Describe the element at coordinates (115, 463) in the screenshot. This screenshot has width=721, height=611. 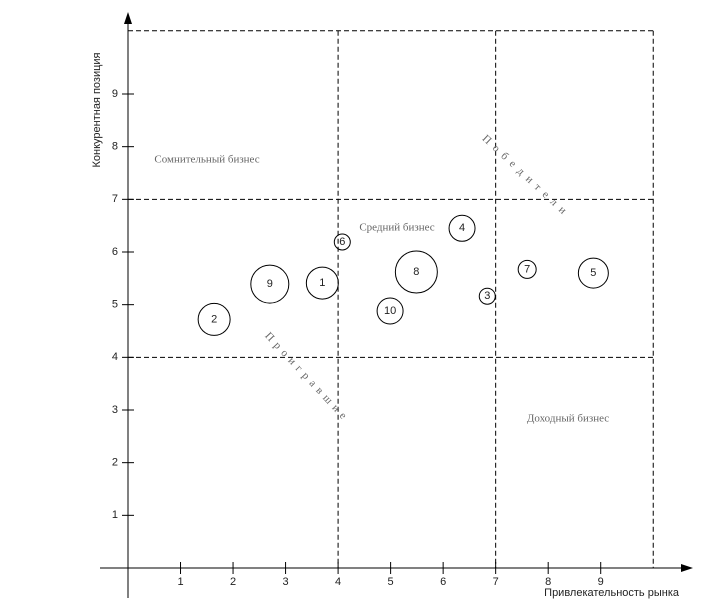
I see `y-tick-label: 2` at that location.